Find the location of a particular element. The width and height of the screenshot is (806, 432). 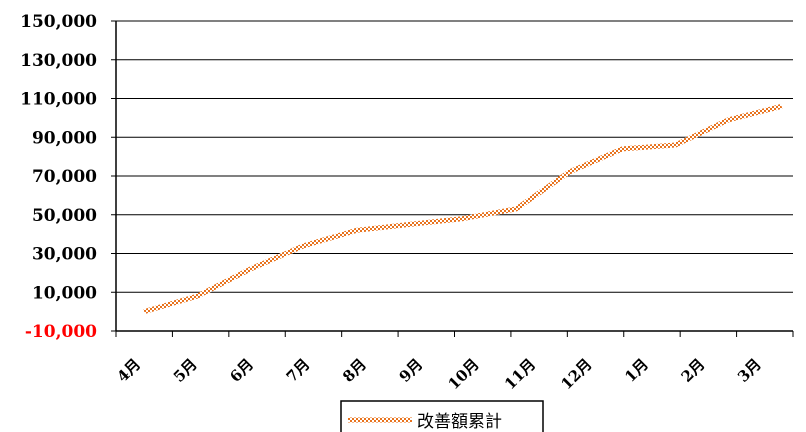

x-tick-label: 11月 is located at coordinates (520, 374).